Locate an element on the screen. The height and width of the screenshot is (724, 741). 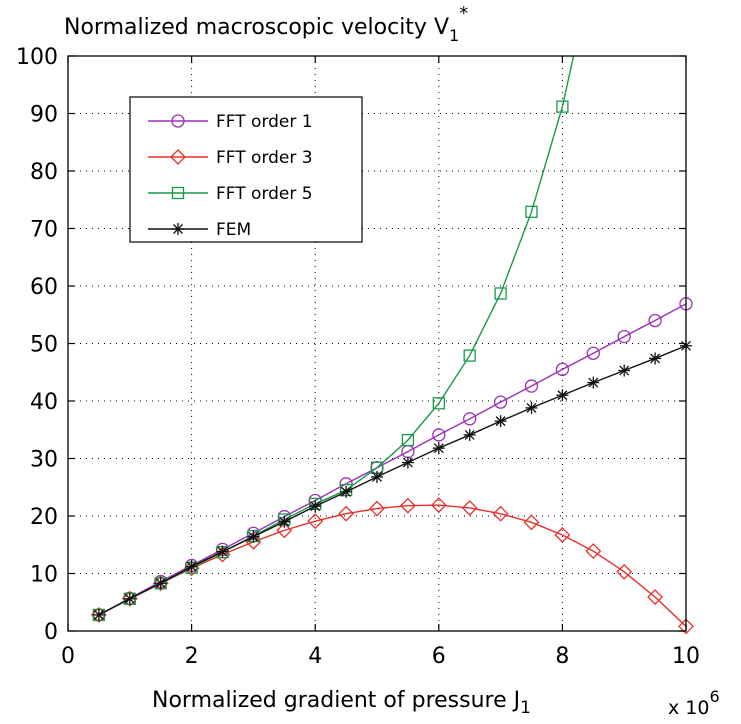
x-axis-label: Normalized gradient of pressure J1 is located at coordinates (341, 703).